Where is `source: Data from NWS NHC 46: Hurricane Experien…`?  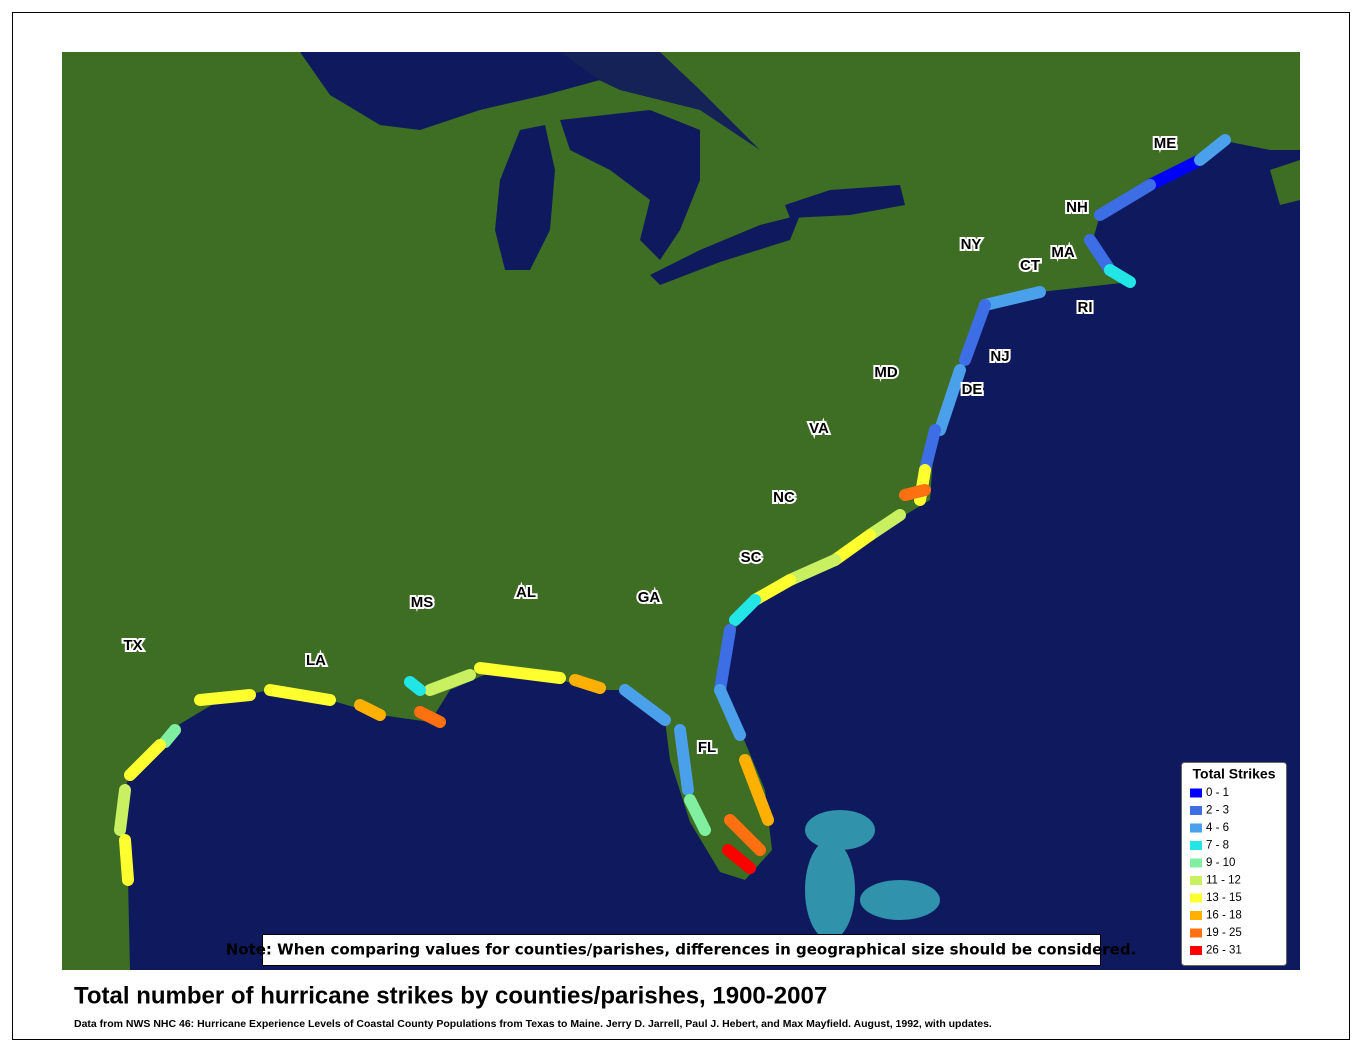 source: Data from NWS NHC 46: Hurricane Experien… is located at coordinates (533, 1024).